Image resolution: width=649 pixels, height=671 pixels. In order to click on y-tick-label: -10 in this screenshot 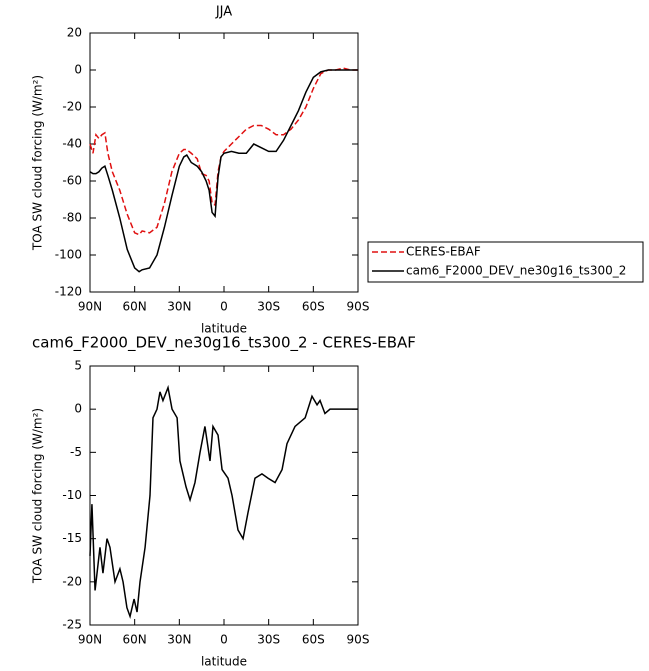, I will do `click(72, 495)`.